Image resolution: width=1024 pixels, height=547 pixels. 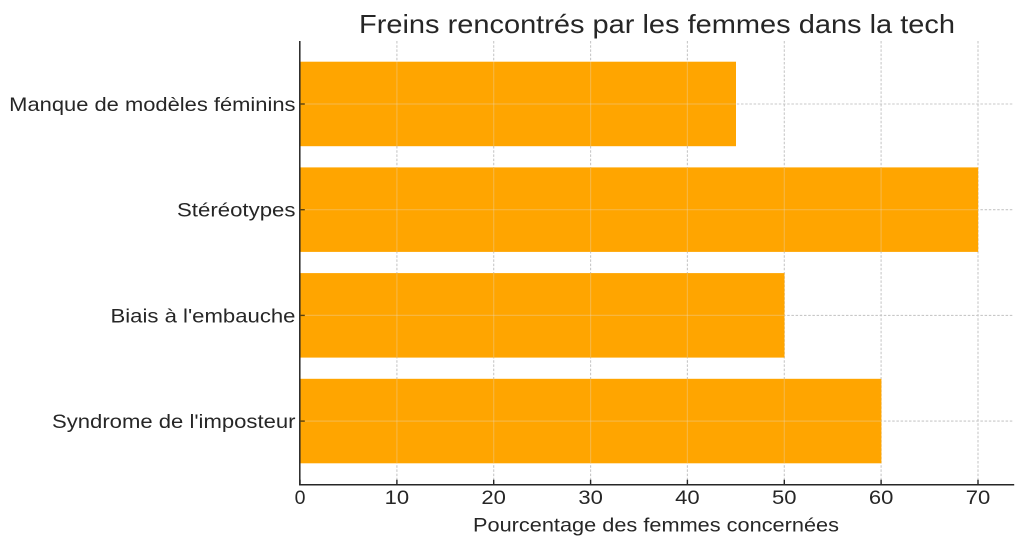 I want to click on svg-text: Syndrome de l'imposteur, so click(x=174, y=422).